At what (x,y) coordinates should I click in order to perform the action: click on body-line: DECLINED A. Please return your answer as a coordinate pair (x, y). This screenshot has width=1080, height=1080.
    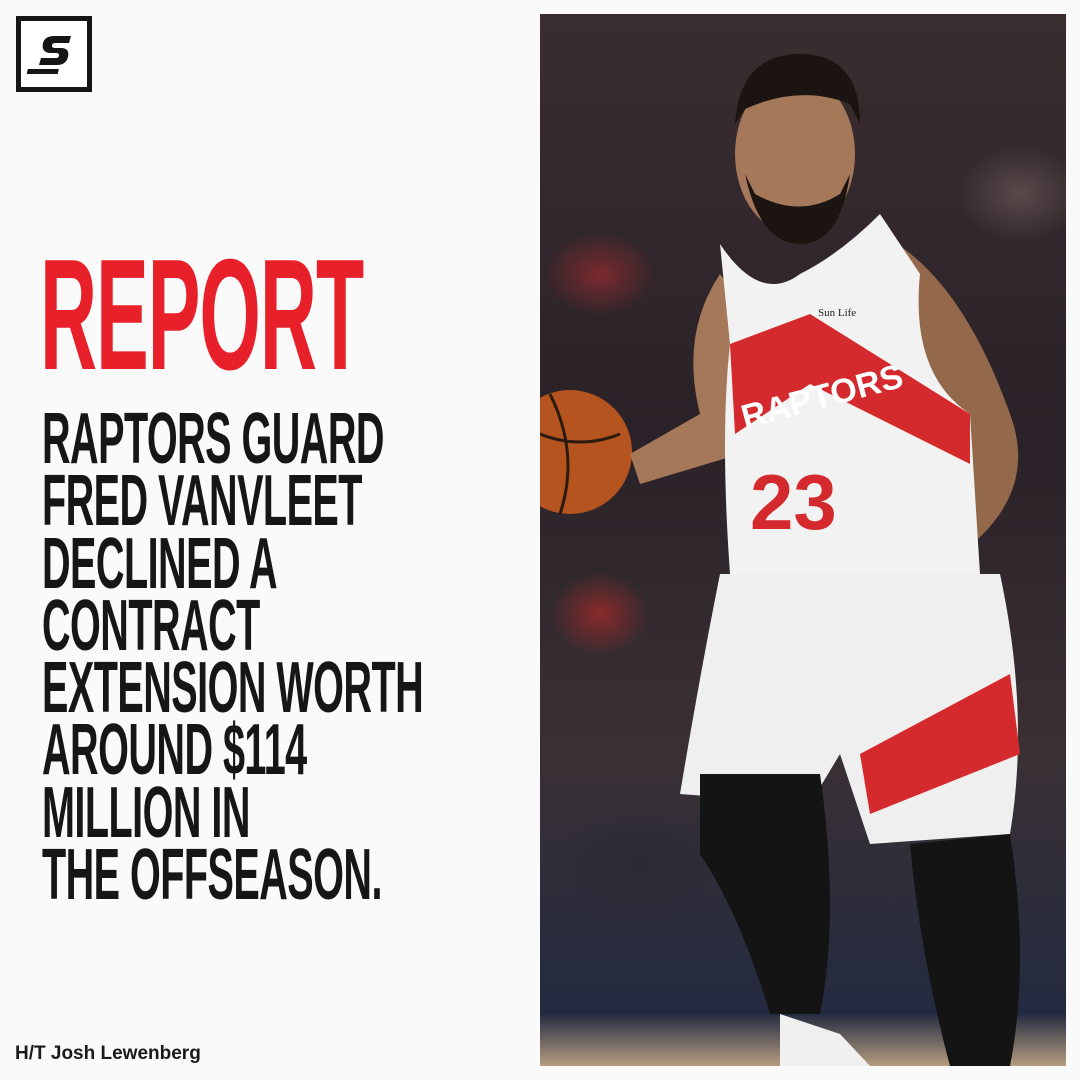
    Looking at the image, I should click on (160, 563).